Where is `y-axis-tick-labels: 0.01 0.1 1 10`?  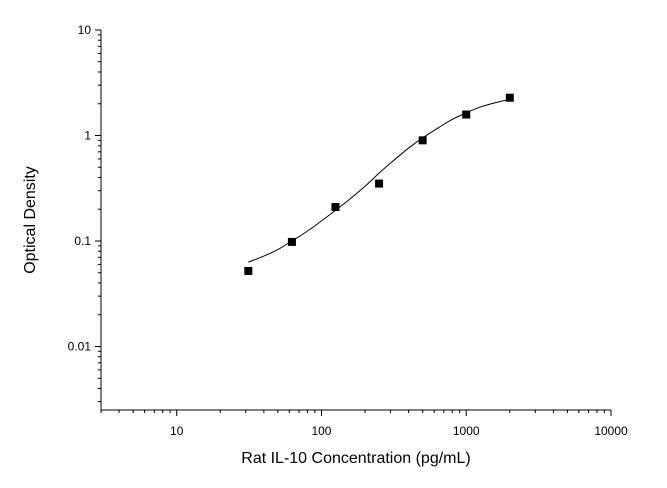
y-axis-tick-labels: 0.01 0.1 1 10 is located at coordinates (80, 188).